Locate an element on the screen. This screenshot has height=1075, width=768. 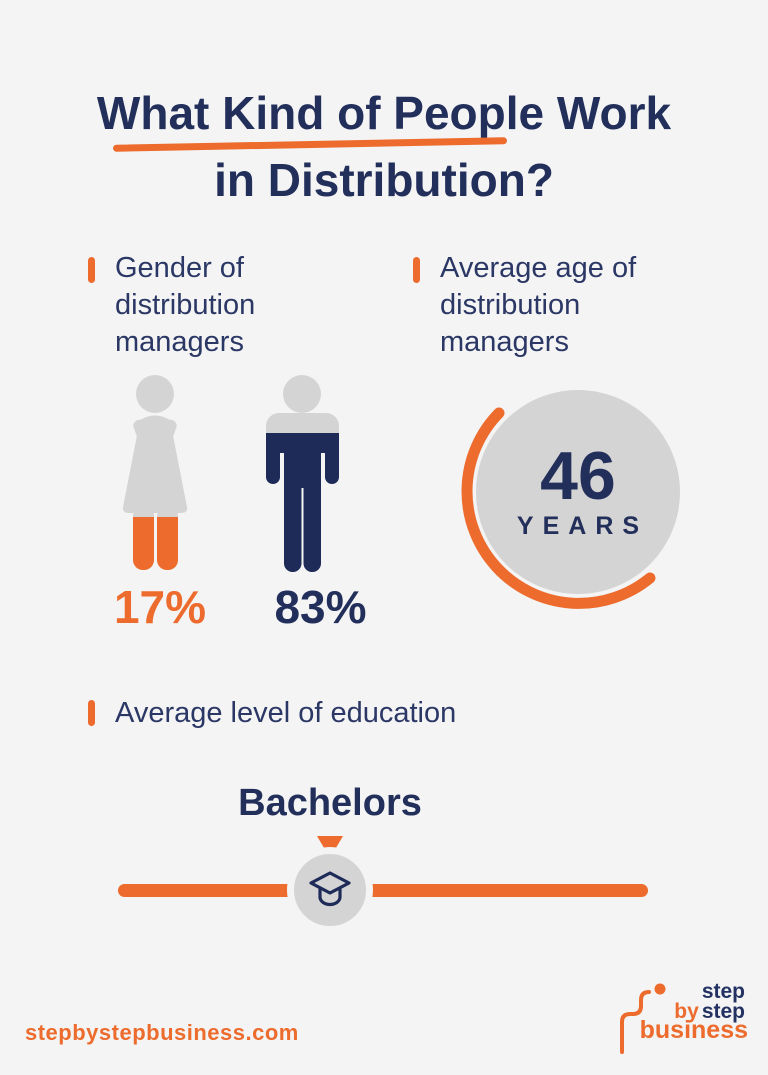
female-percentage-value: 17% is located at coordinates (160, 607).